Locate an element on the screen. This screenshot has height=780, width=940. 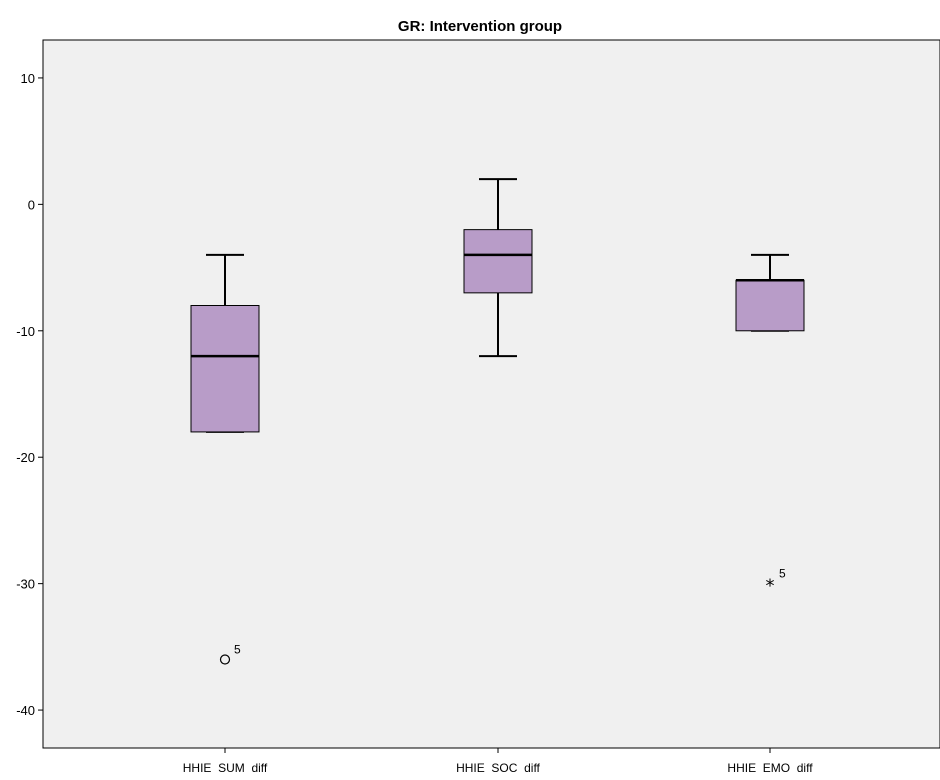
y-axis: 10 0 -10 -20 -30 -40 is located at coordinates (29, 394).